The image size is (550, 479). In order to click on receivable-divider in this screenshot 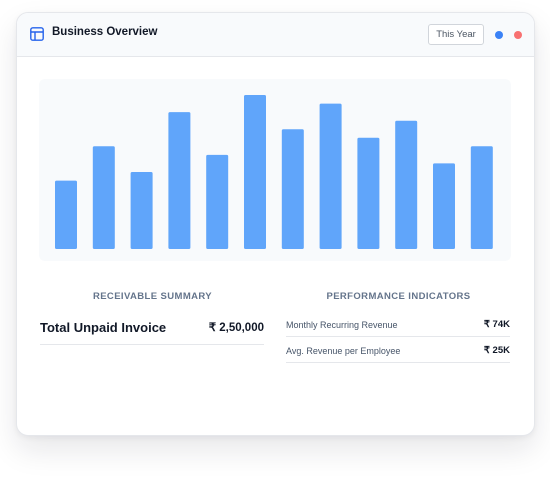, I will do `click(152, 344)`.